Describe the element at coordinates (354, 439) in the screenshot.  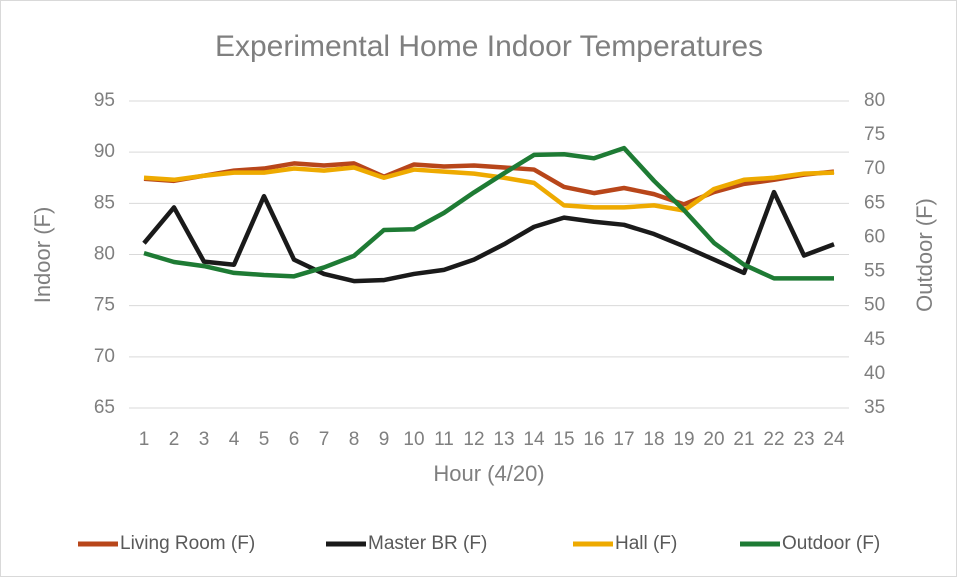
I see `x-tick-label: 8` at that location.